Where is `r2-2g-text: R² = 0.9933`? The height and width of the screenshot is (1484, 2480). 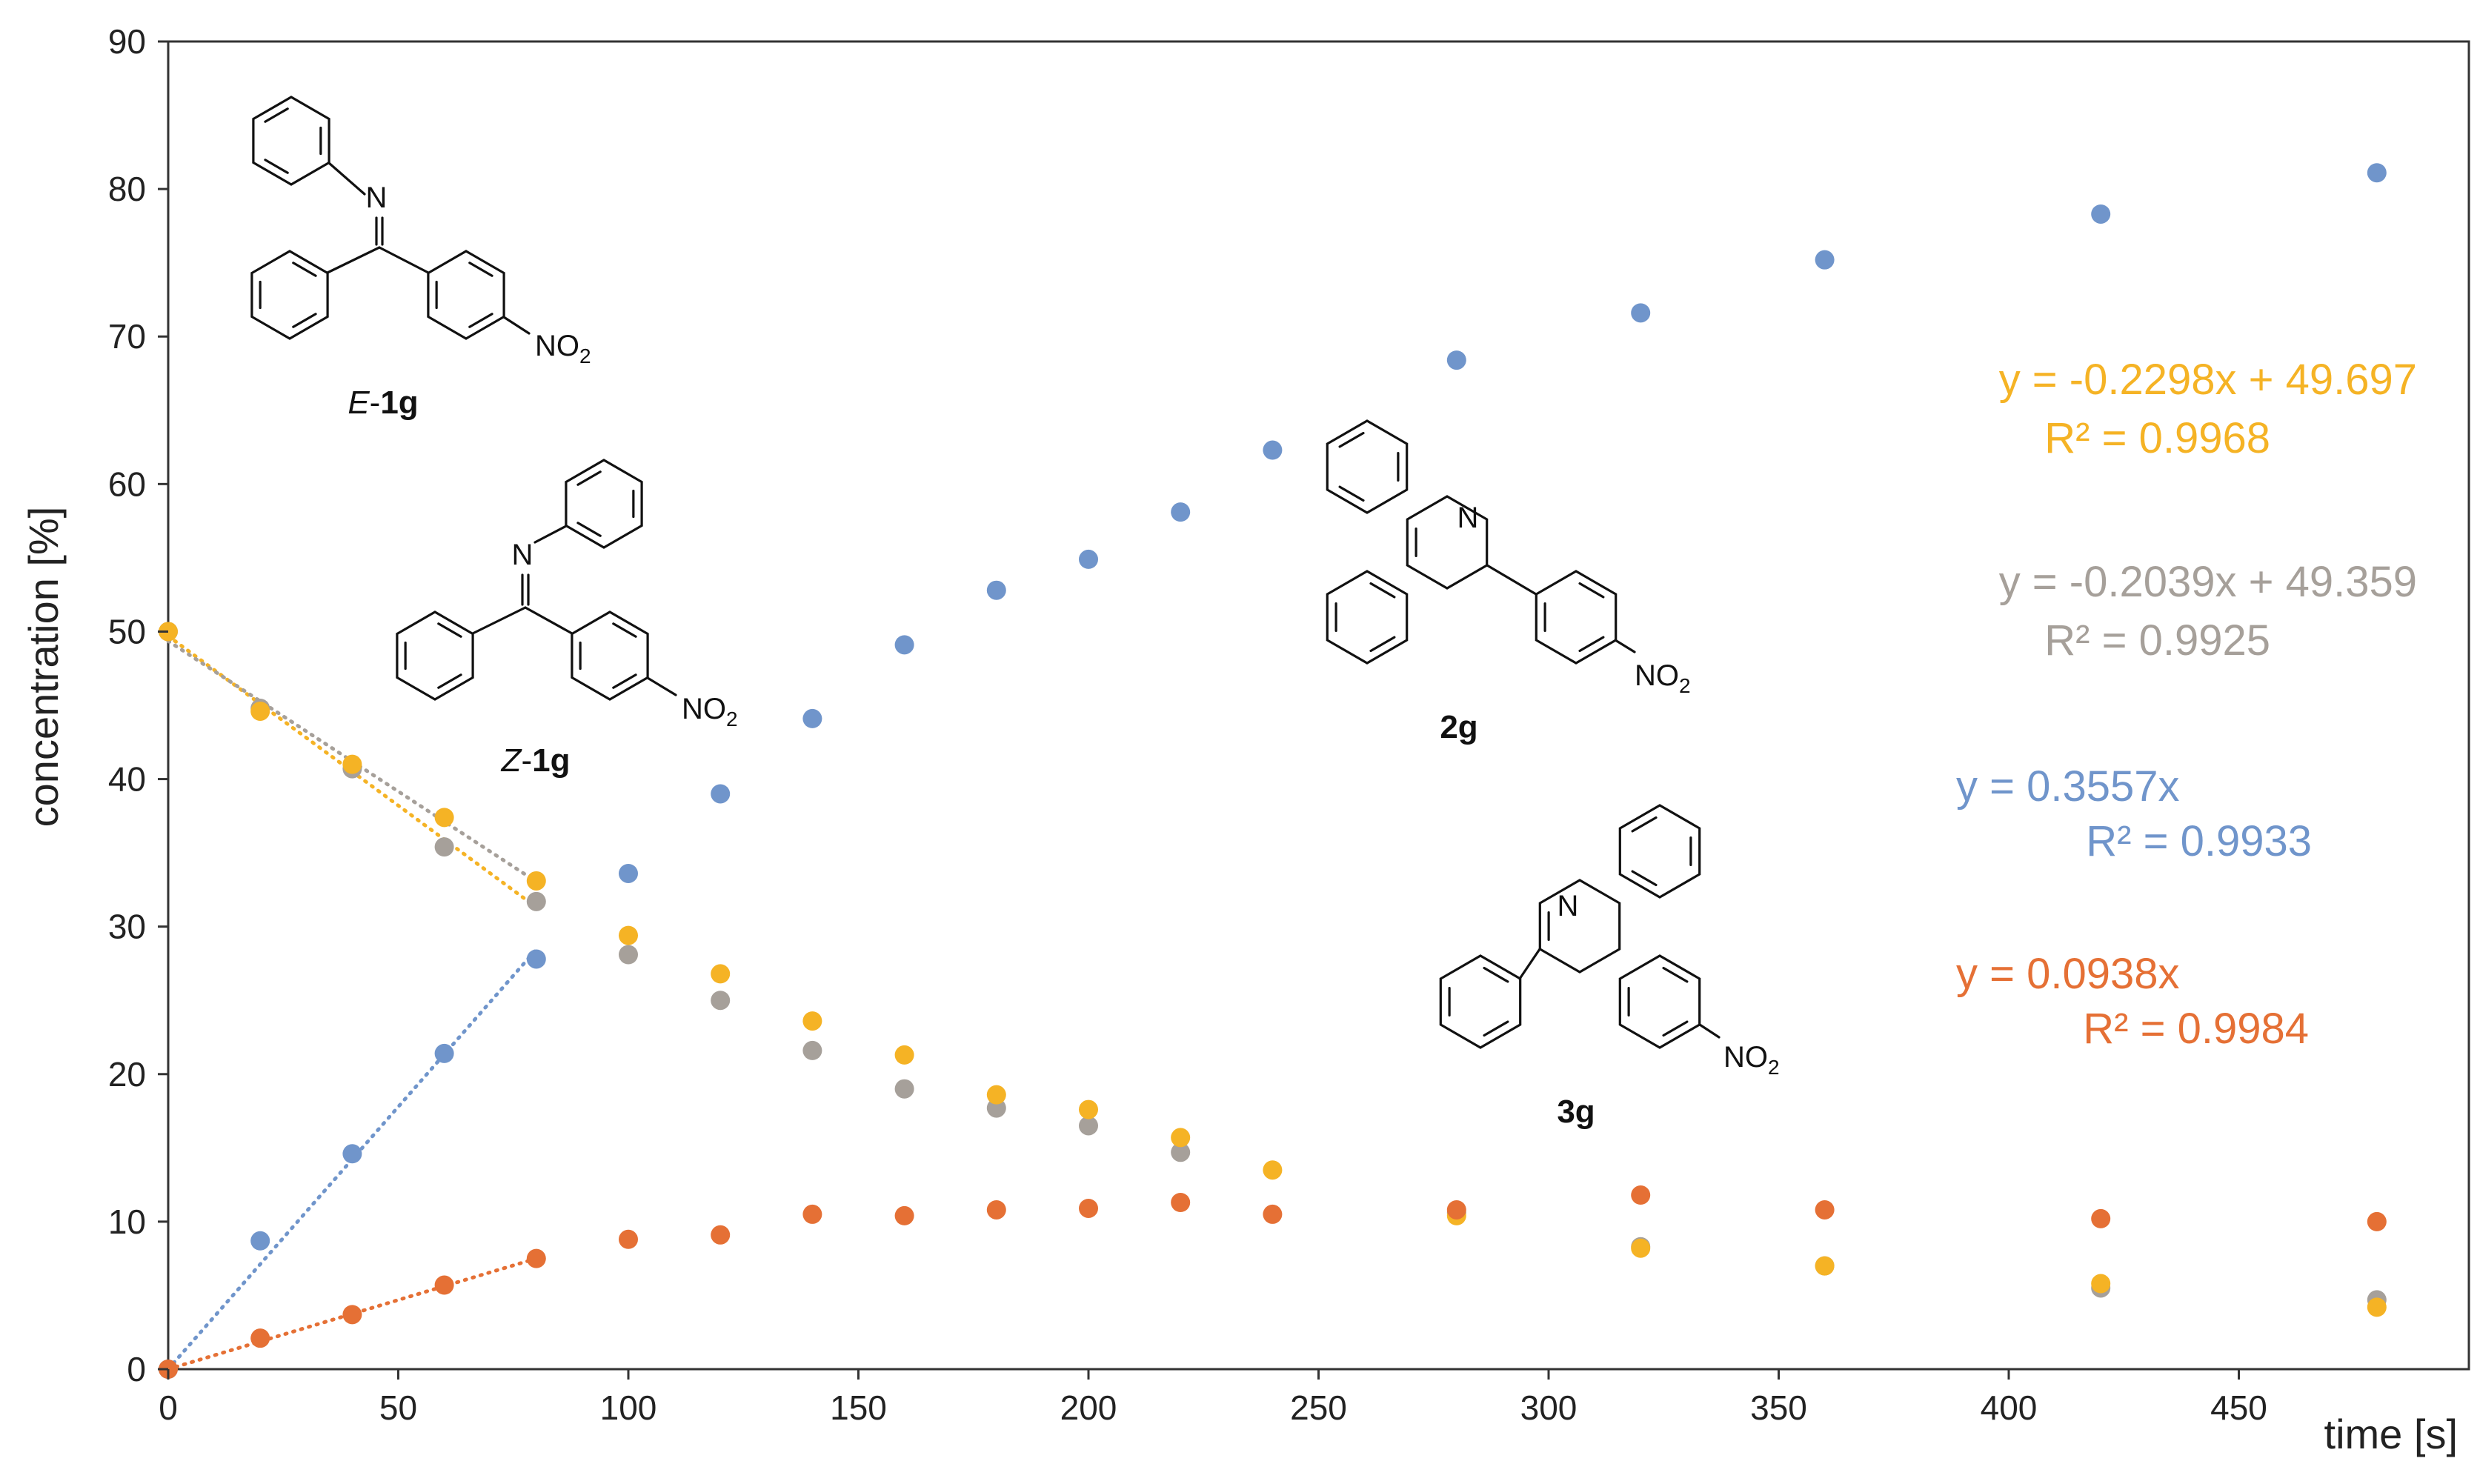
r2-2g-text: R² = 0.9933 is located at coordinates (2199, 841).